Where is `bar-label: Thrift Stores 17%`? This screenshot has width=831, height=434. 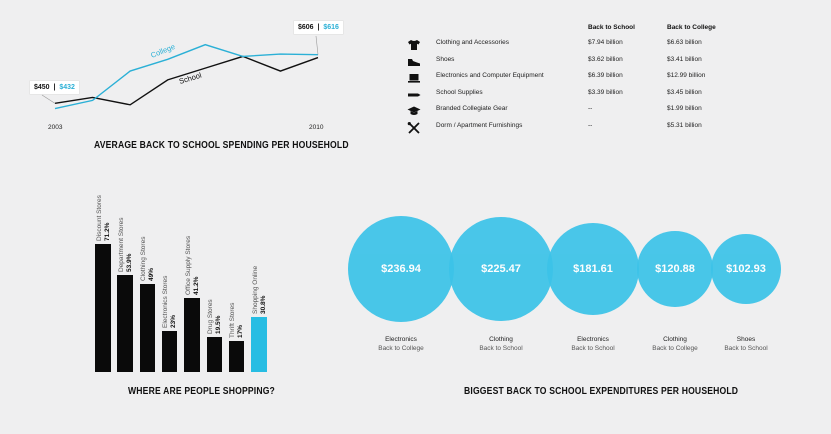
bar-label: Thrift Stores 17% is located at coordinates (236, 320).